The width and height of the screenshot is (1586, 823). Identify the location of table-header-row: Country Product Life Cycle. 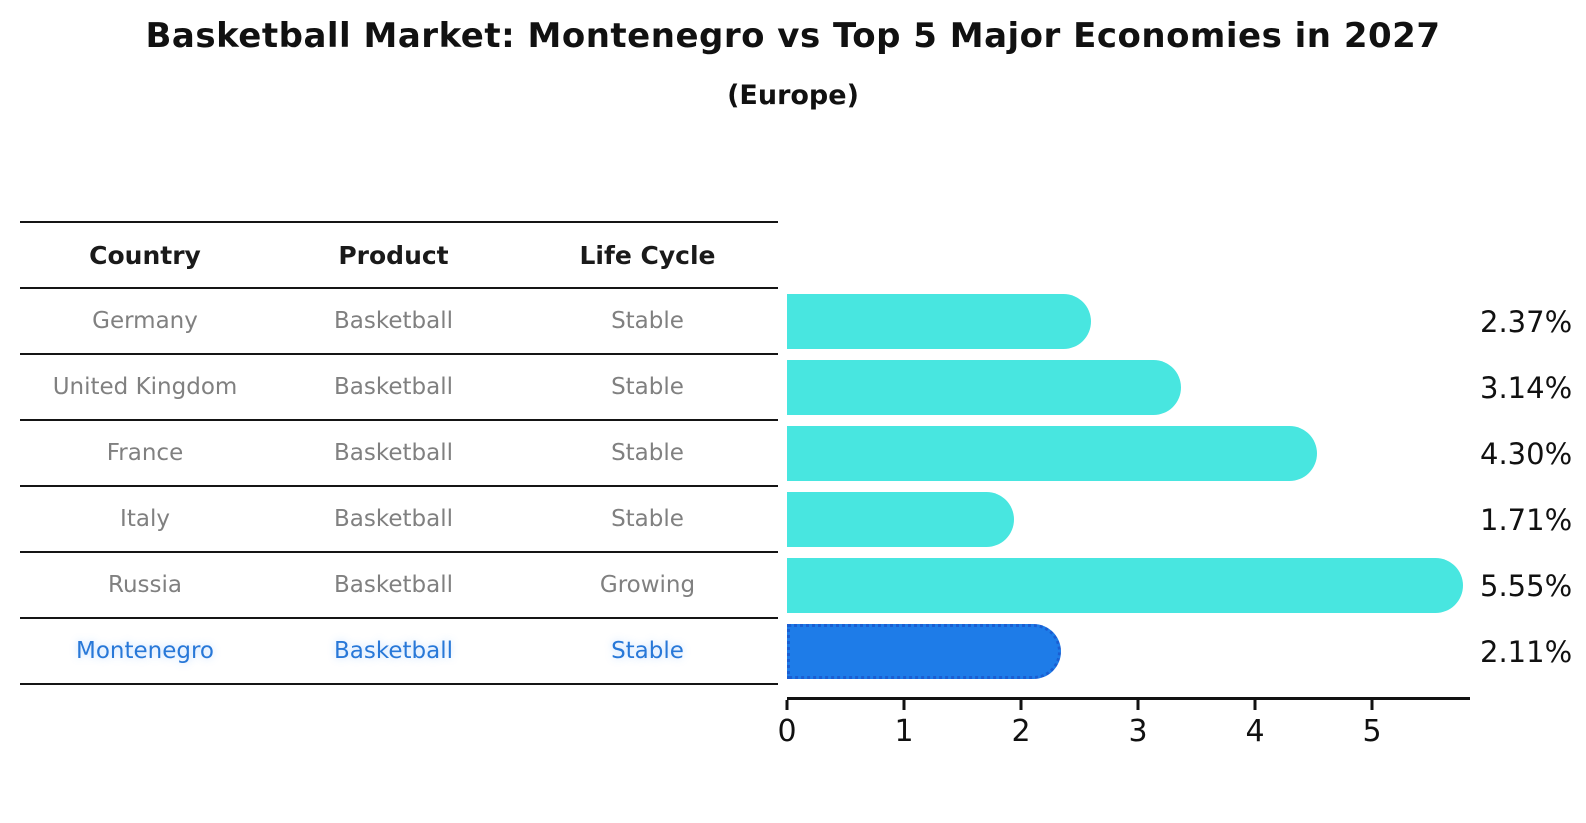
(399, 256).